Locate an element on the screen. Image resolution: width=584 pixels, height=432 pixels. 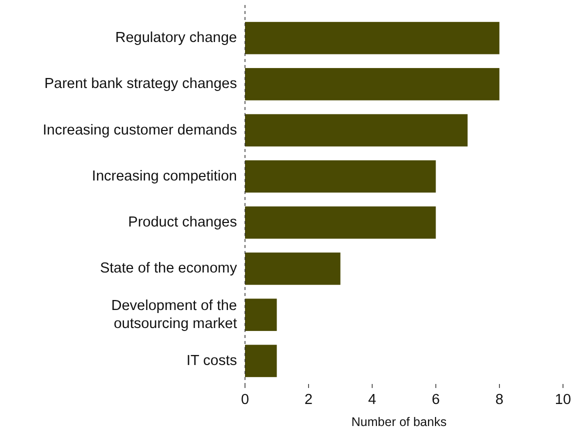
x-tick-label: 4 is located at coordinates (372, 400).